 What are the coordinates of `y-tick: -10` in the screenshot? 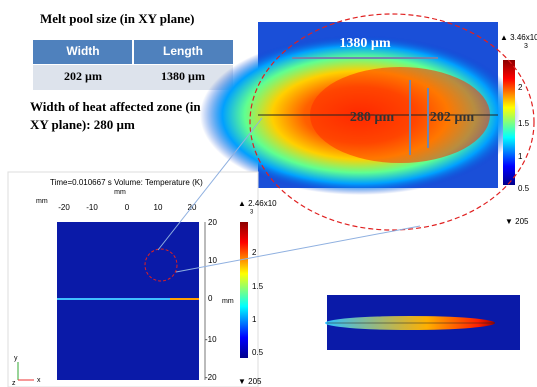 It's located at (211, 339).